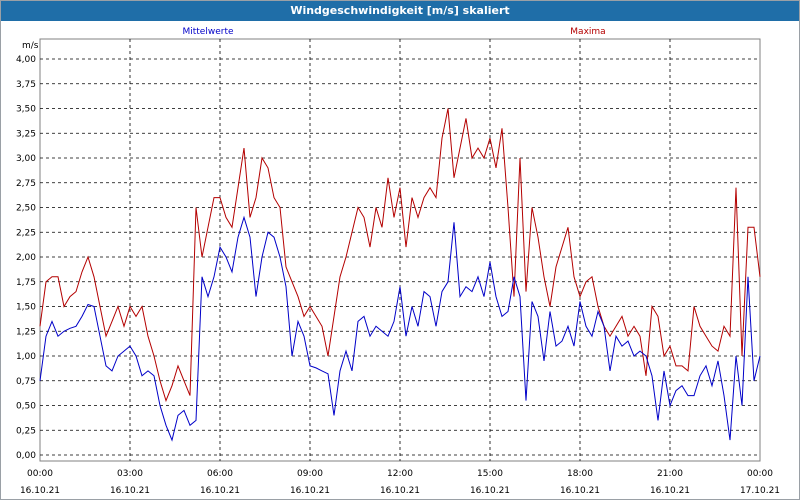 This screenshot has height=500, width=800. Describe the element at coordinates (26, 60) in the screenshot. I see `y-tick-label: 4,00` at that location.